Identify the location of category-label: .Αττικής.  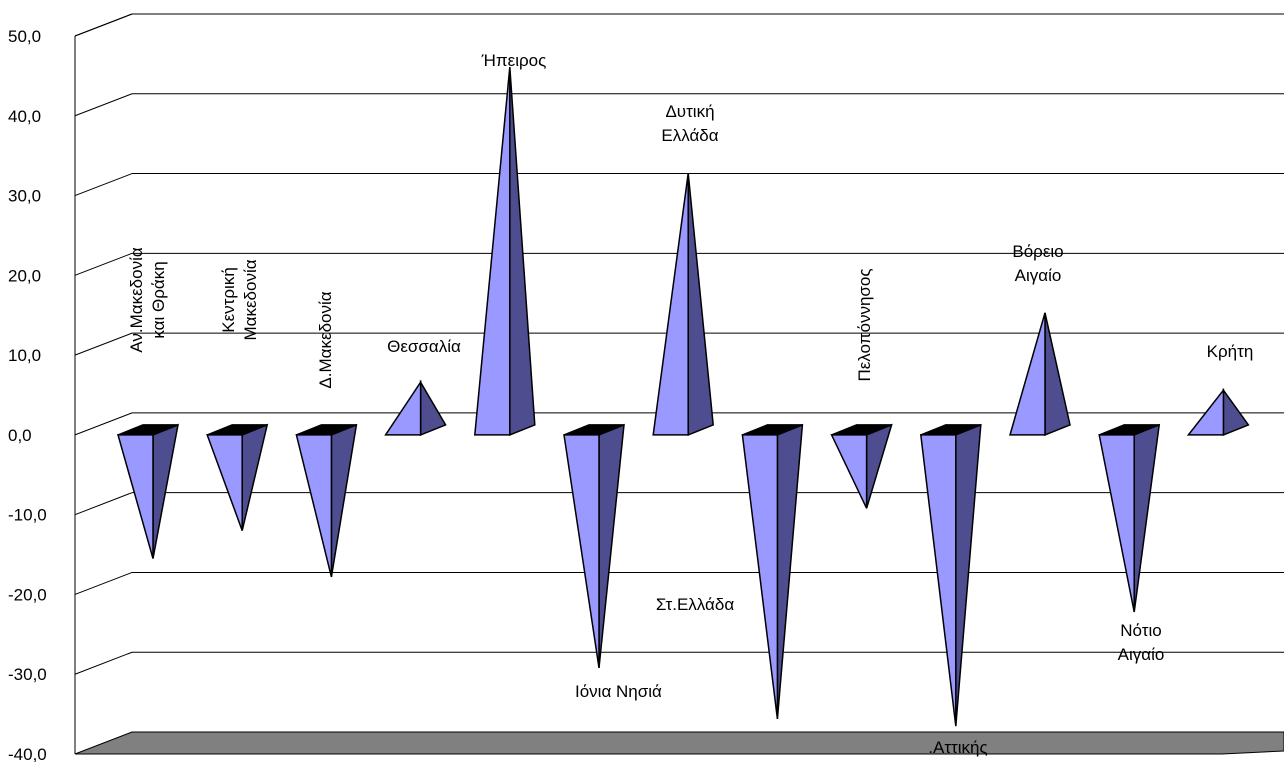
(957, 747).